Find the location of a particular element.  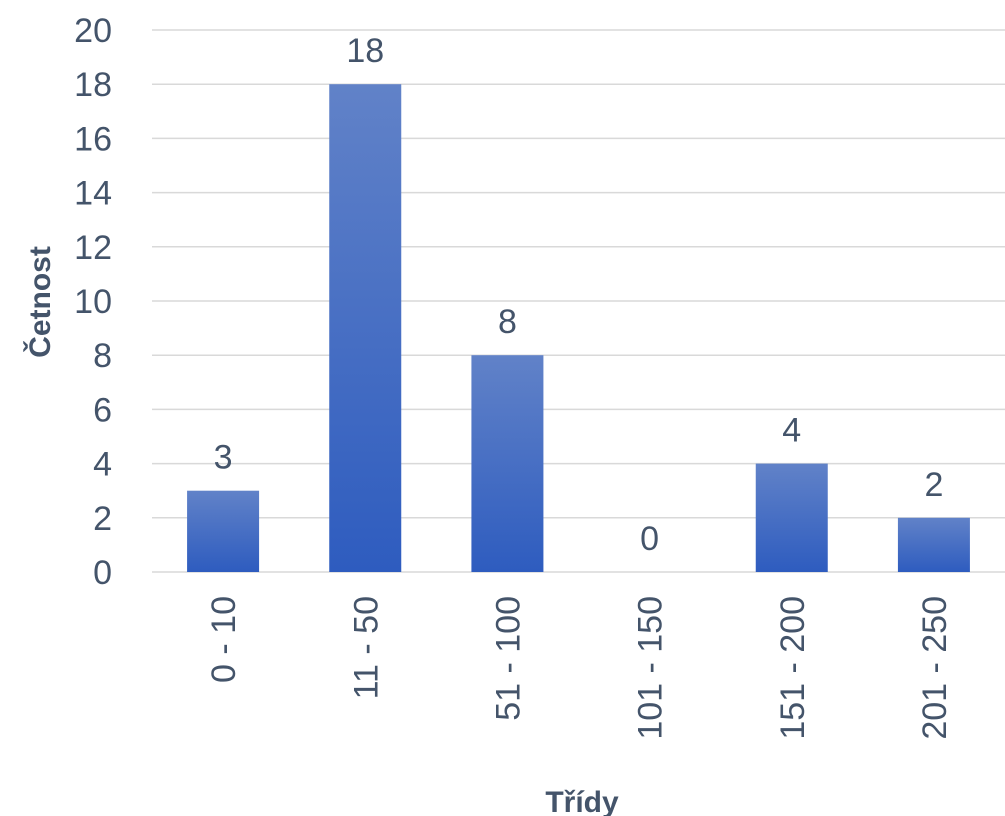

data-label: 3 is located at coordinates (223, 458).